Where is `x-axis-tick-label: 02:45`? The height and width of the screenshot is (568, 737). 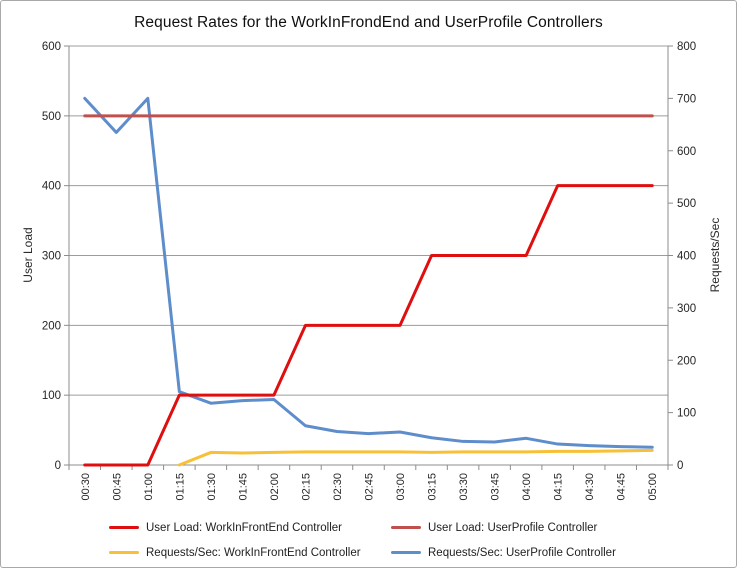 x-axis-tick-label: 02:45 is located at coordinates (370, 487).